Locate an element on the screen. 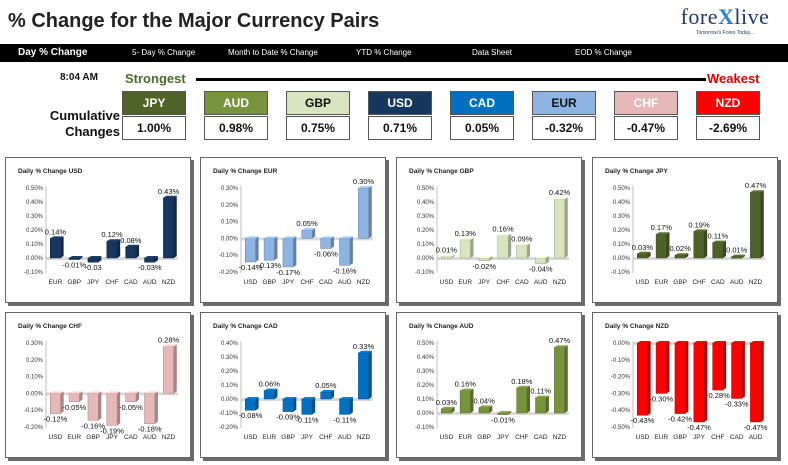  tab-data-sheet: Data Sheet is located at coordinates (492, 52).